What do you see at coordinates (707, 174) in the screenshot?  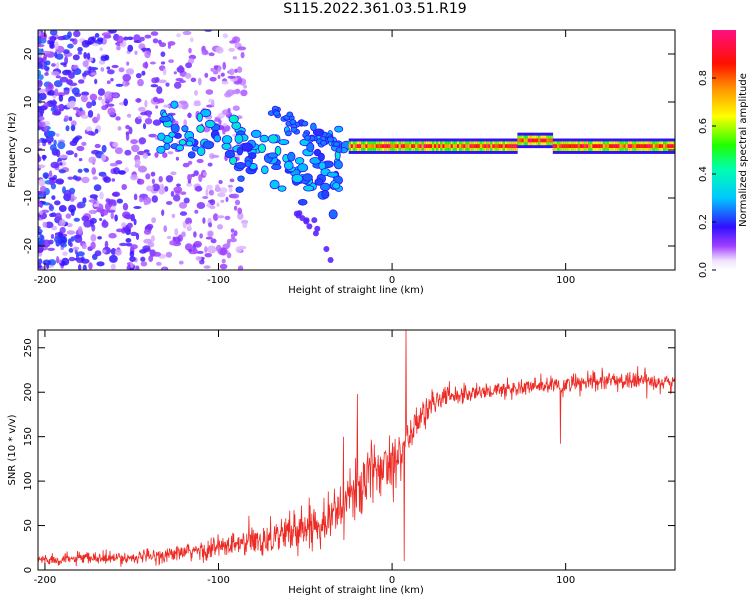 I see `colorbar-ticks: 0.0 0.2 0.4 0.6 0.8` at bounding box center [707, 174].